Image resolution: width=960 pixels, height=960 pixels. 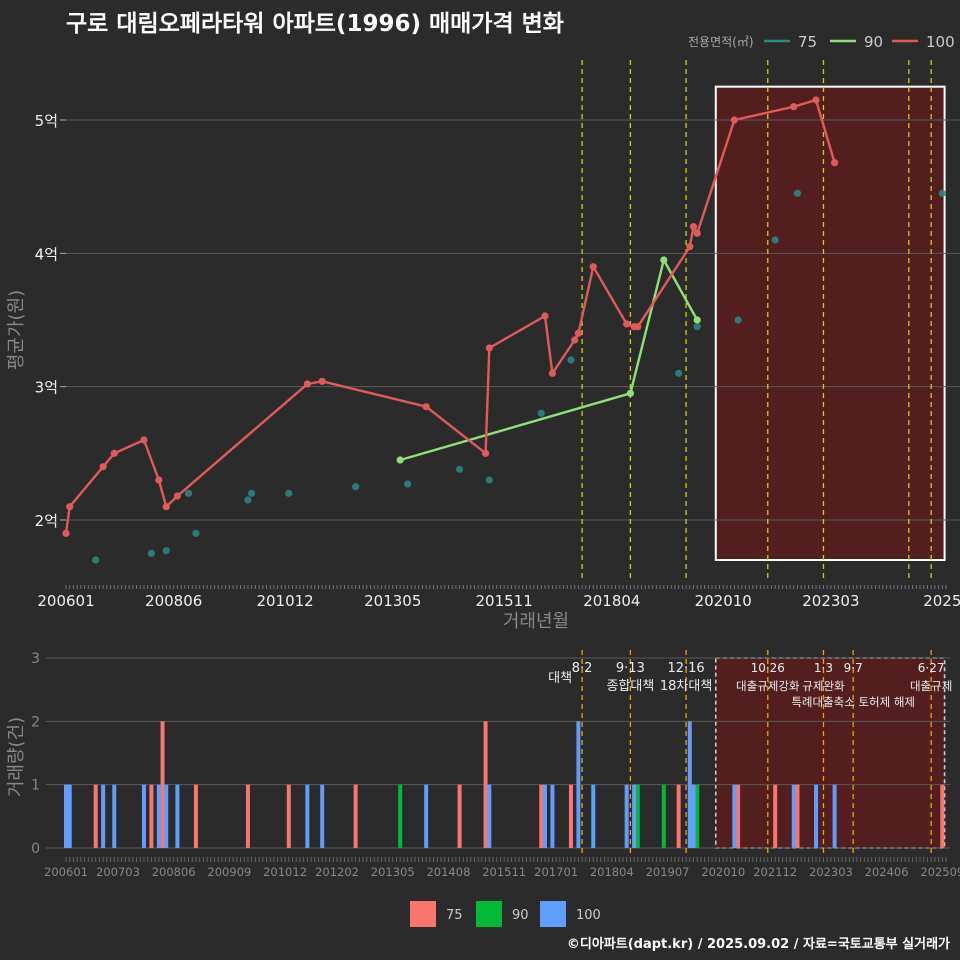 What do you see at coordinates (285, 872) in the screenshot?
I see `x-tick-label: 201012` at bounding box center [285, 872].